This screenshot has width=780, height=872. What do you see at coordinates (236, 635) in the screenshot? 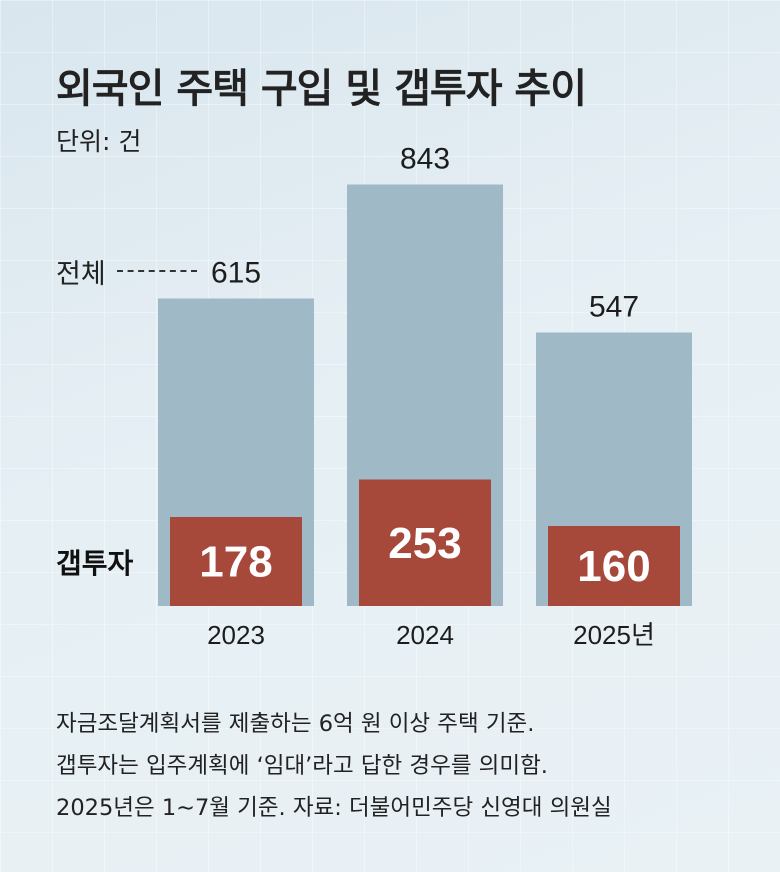
I see `x-axis-tick-label: 2023` at bounding box center [236, 635].